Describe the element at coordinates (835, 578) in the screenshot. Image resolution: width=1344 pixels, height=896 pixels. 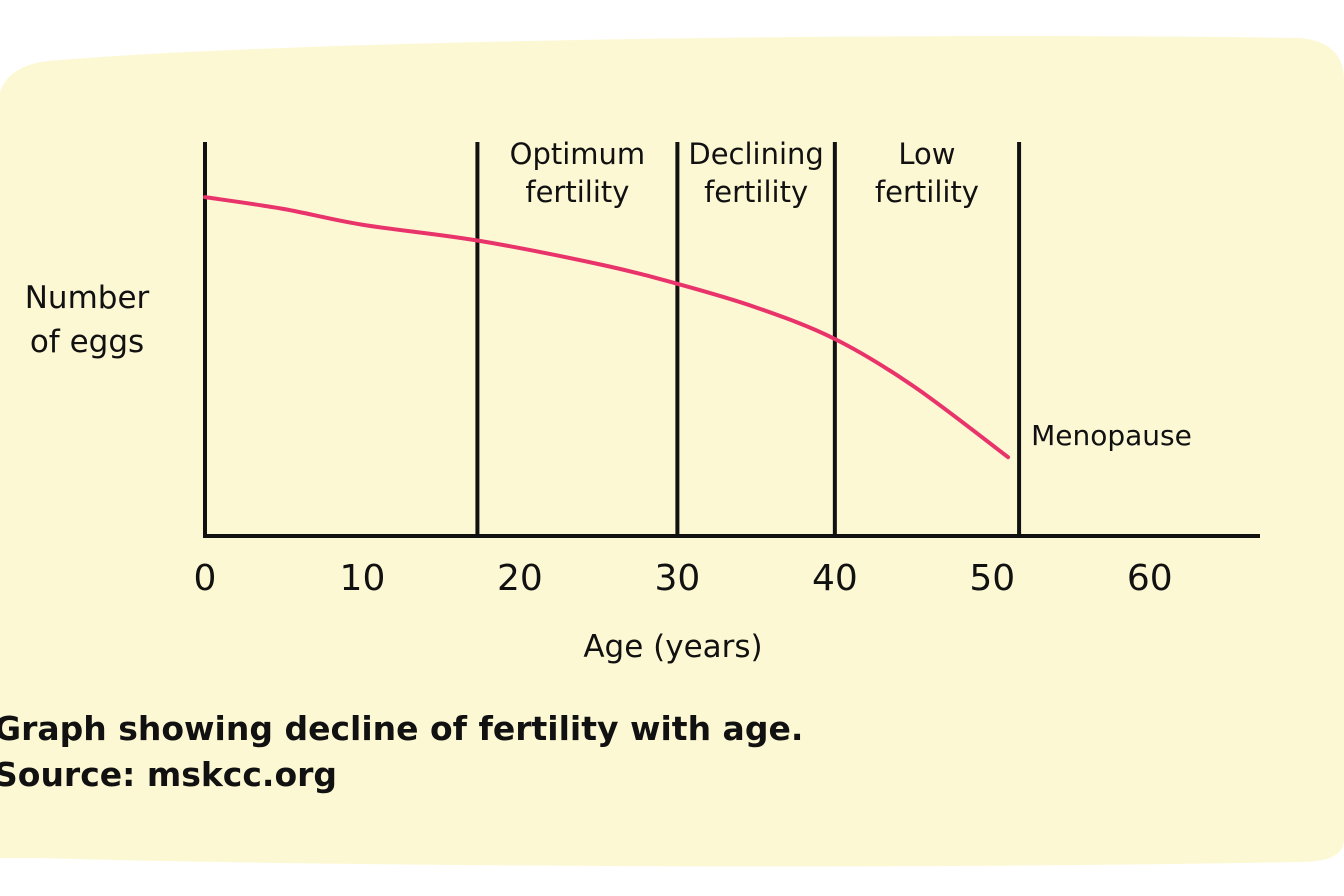
I see `x-tick-label-40: 40` at that location.